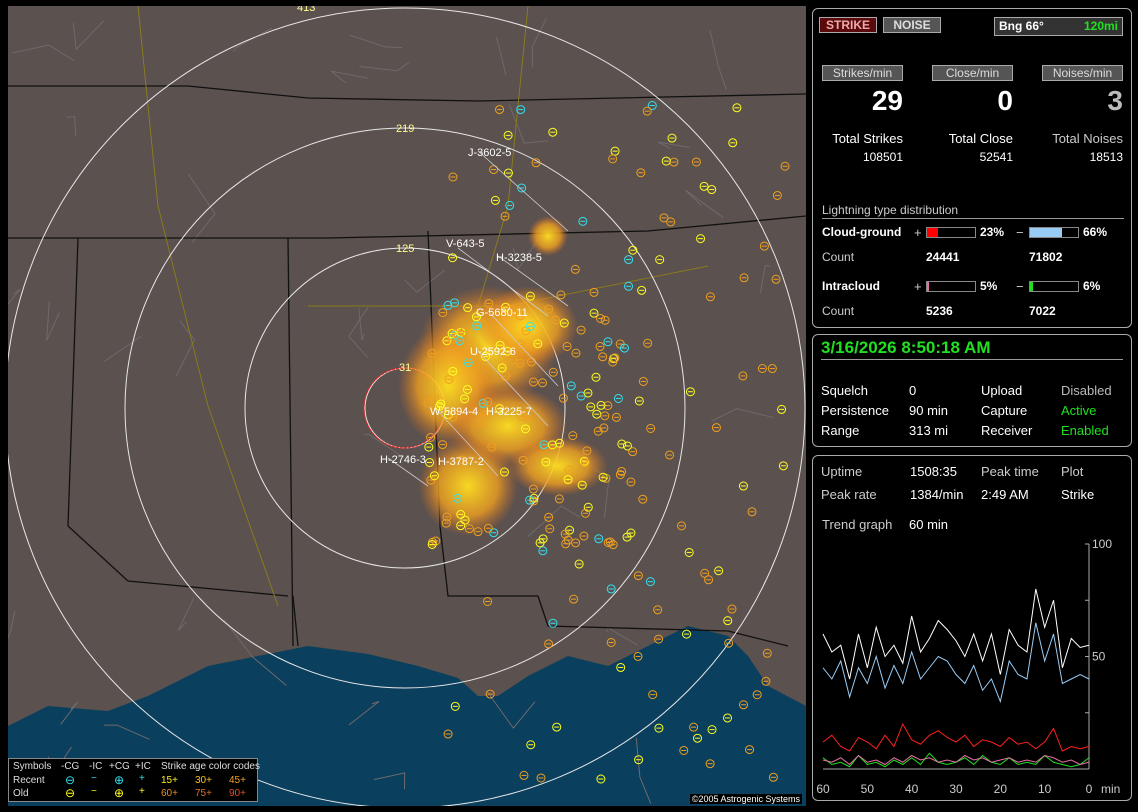 The image size is (1138, 812). What do you see at coordinates (1110, 789) in the screenshot?
I see `x-axis-label: min` at bounding box center [1110, 789].